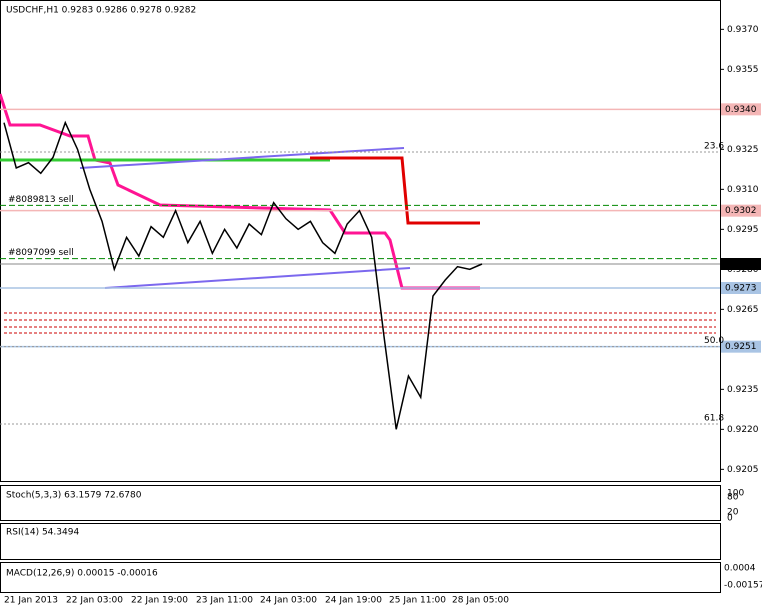 The image size is (762, 607). What do you see at coordinates (714, 419) in the screenshot?
I see `fibo-label: 61.8` at bounding box center [714, 419].